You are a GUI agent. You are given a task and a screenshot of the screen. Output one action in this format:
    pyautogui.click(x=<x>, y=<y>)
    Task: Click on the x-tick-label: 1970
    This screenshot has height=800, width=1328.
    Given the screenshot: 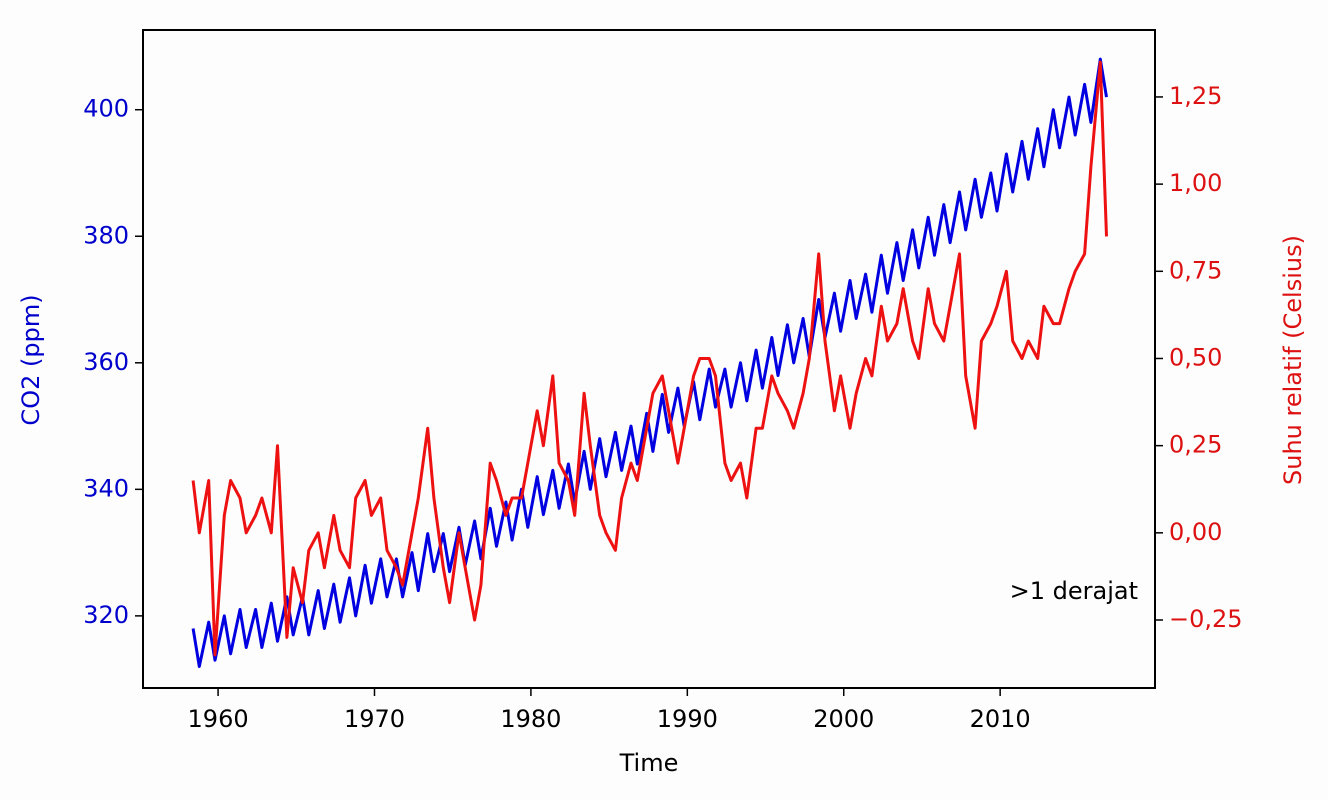 What is the action you would take?
    pyautogui.click(x=374, y=719)
    